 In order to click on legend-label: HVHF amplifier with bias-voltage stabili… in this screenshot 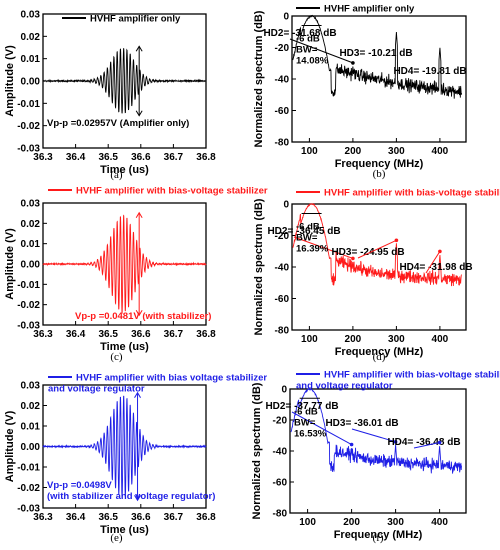, I will do `click(412, 193)`.